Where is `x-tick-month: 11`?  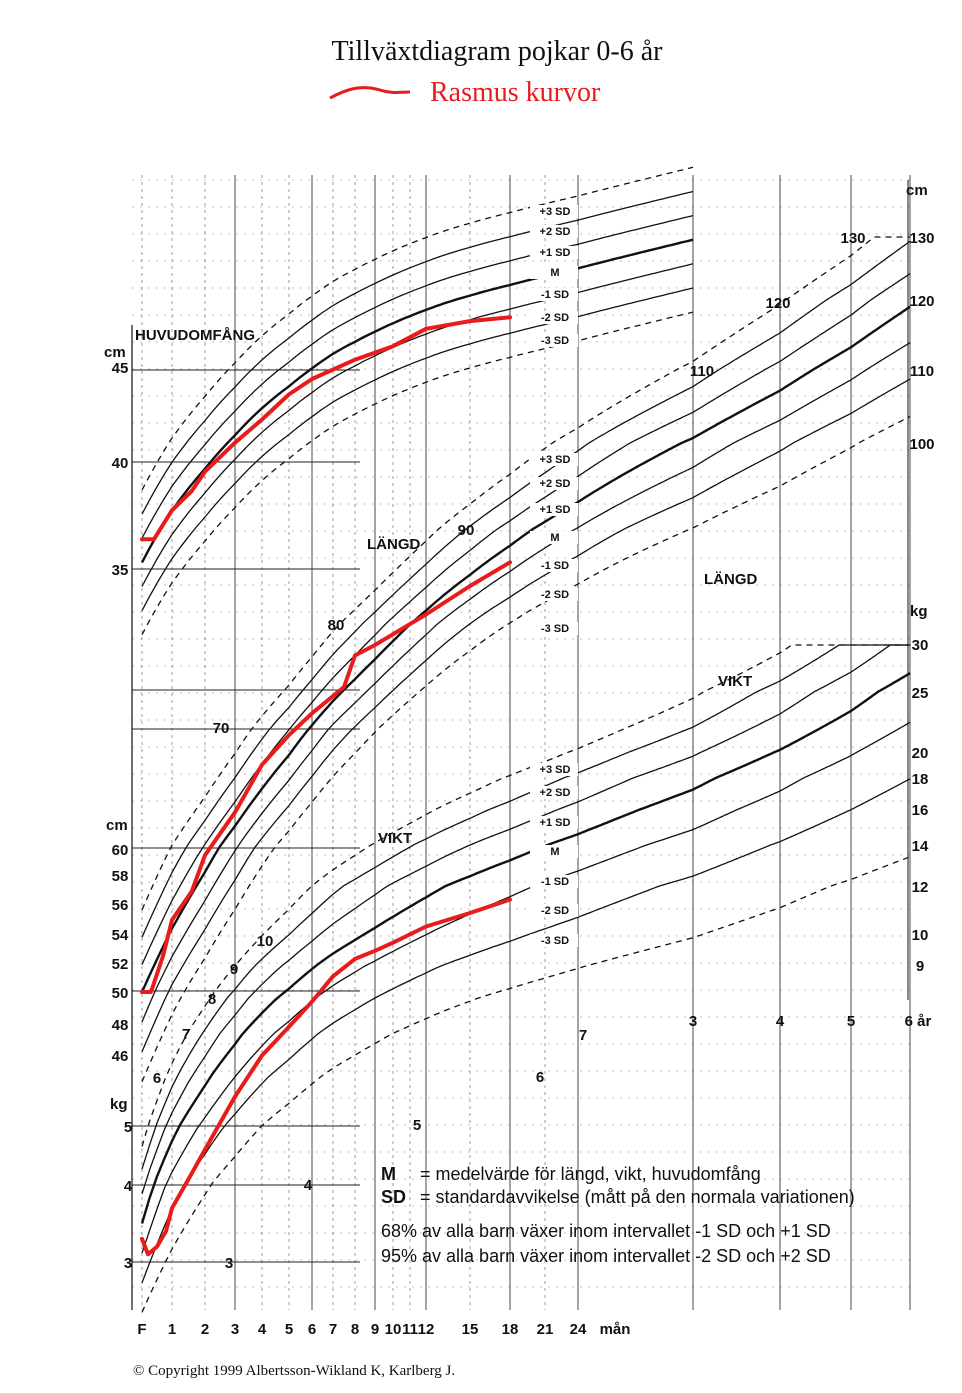 x-tick-month: 11 is located at coordinates (410, 1329).